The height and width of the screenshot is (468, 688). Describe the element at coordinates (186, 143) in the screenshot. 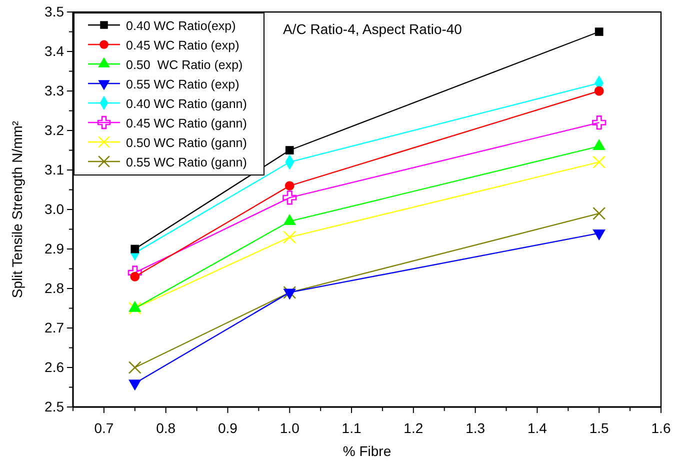

I see `legend-label: 0.50 WC Ratio (gann)` at that location.